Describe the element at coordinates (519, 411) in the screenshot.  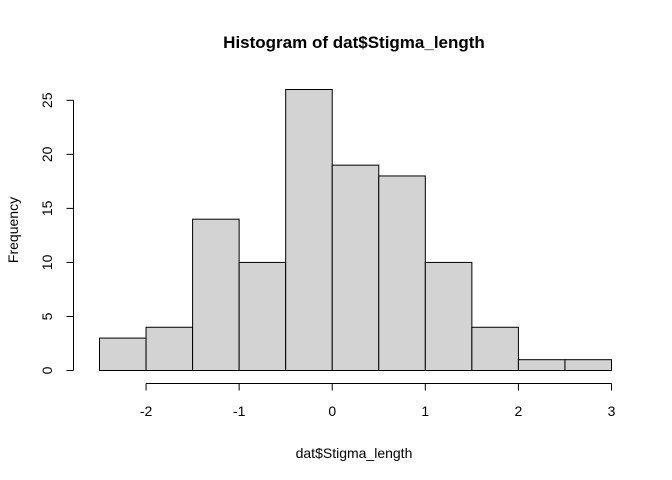
I see `x-tick-label: 2` at that location.